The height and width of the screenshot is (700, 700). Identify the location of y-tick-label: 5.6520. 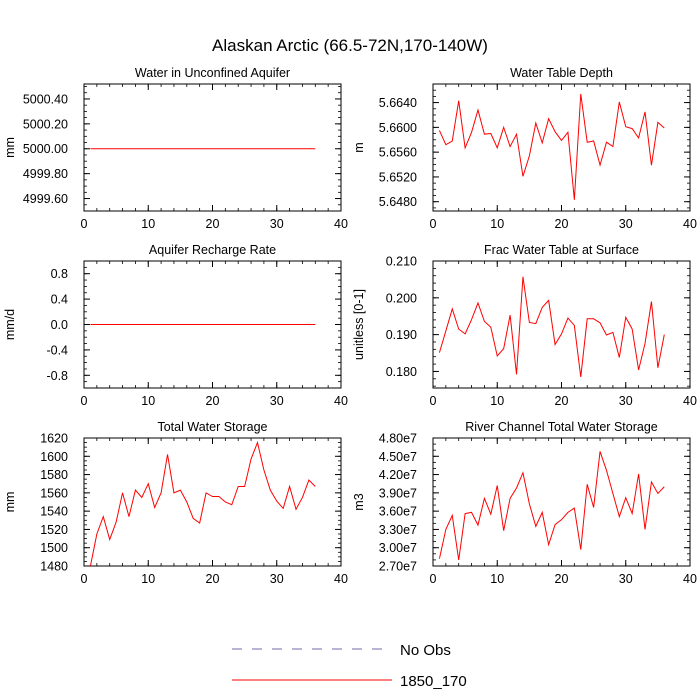
(398, 177).